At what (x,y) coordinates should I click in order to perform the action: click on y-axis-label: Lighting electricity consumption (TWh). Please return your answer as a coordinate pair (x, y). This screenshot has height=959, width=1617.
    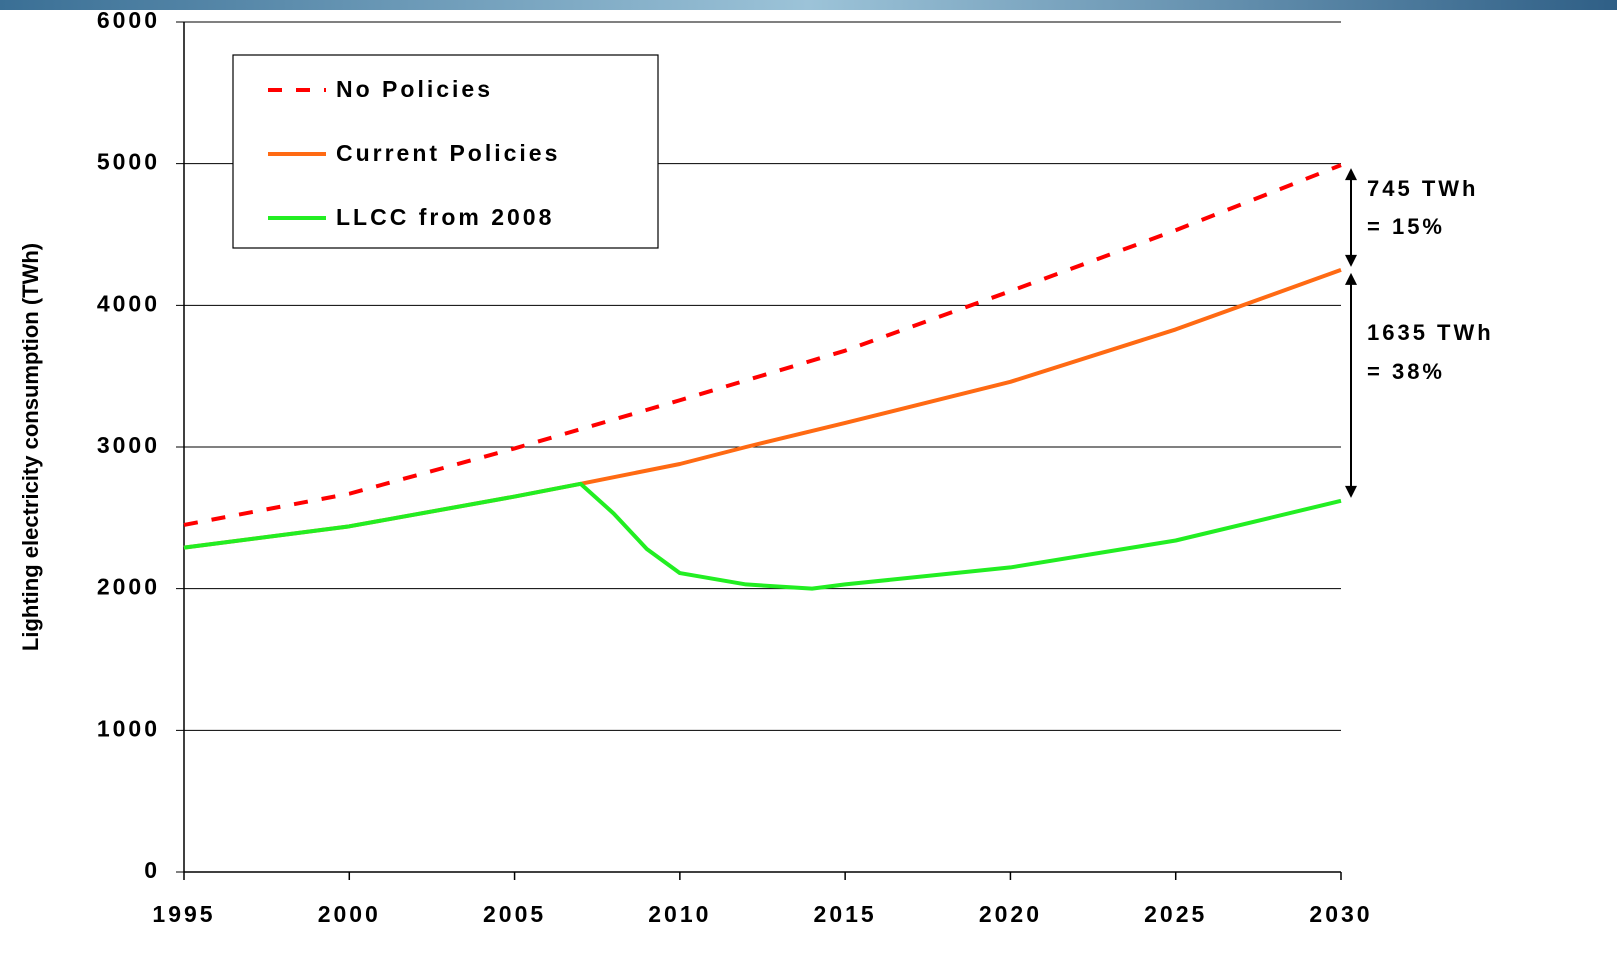
    Looking at the image, I should click on (30, 447).